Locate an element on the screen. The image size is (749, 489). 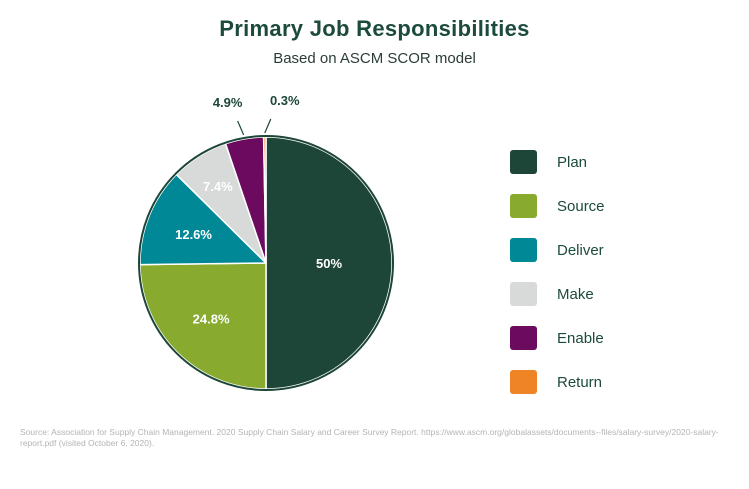
pie-slice-plan is located at coordinates (329, 263).